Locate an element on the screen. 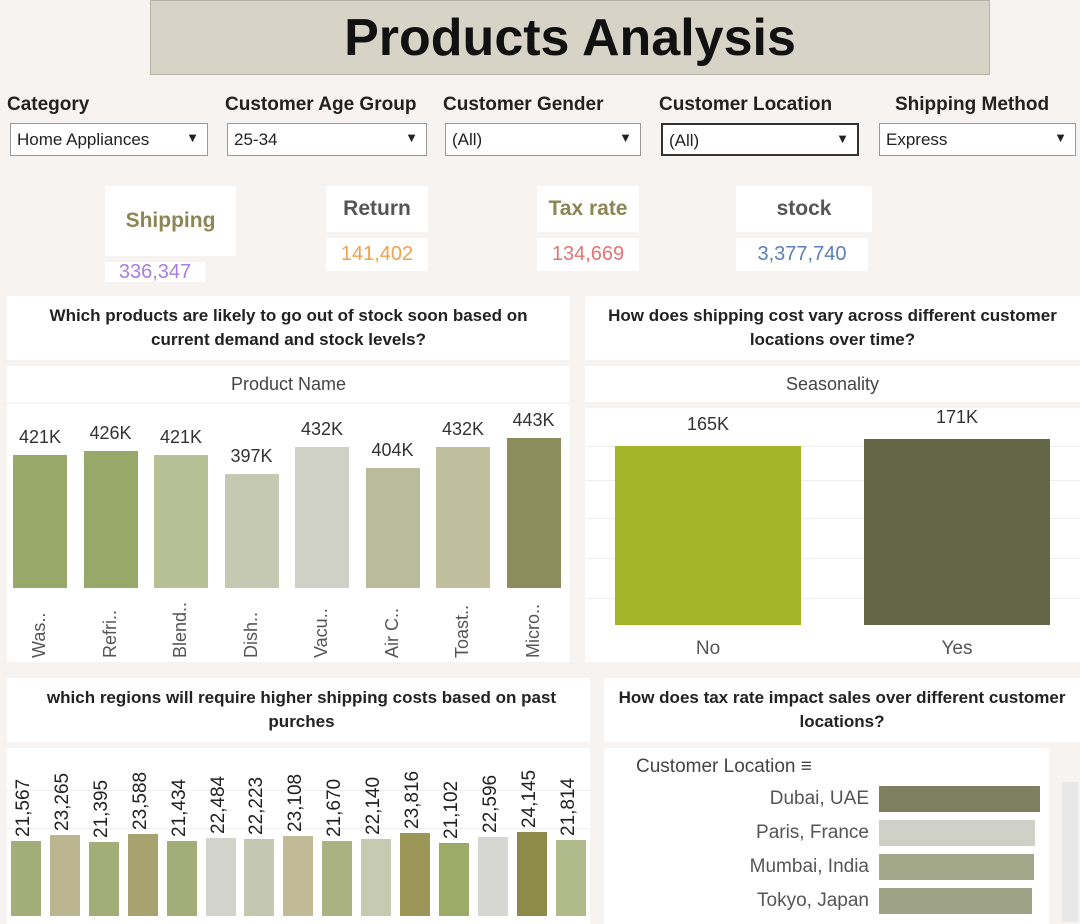  season-header: Seasonality is located at coordinates (832, 384).